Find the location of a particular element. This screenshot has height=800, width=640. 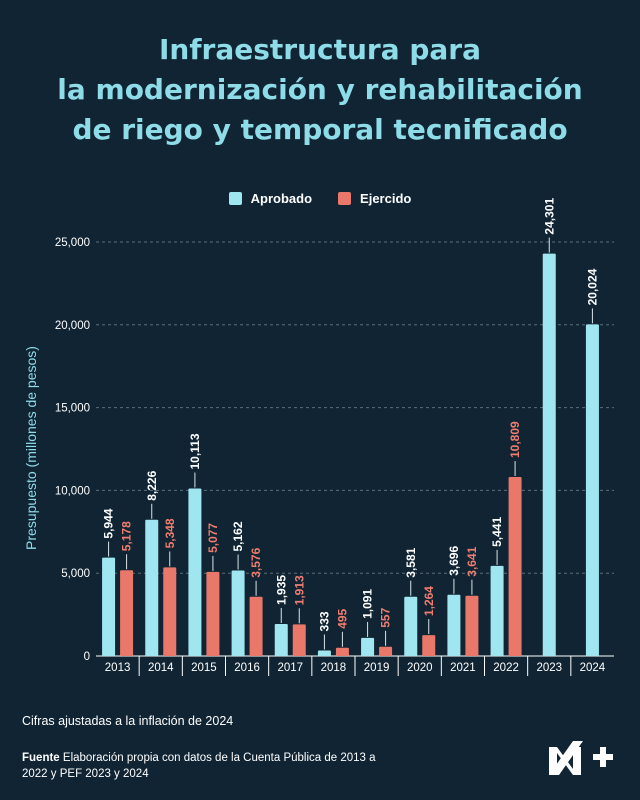

legend-label-spent: Ejercido is located at coordinates (386, 198).